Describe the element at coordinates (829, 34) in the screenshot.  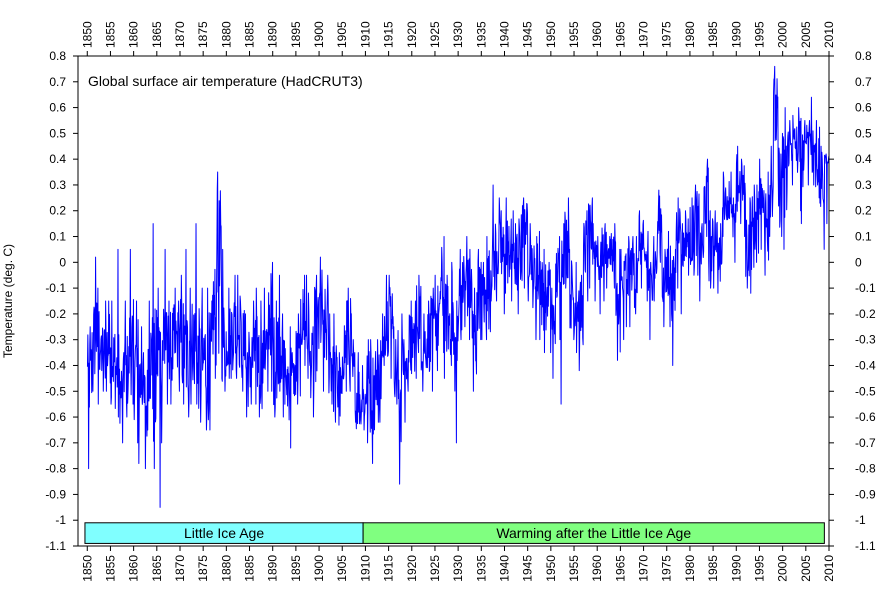
I see `x-tick-label-top: 2010` at that location.